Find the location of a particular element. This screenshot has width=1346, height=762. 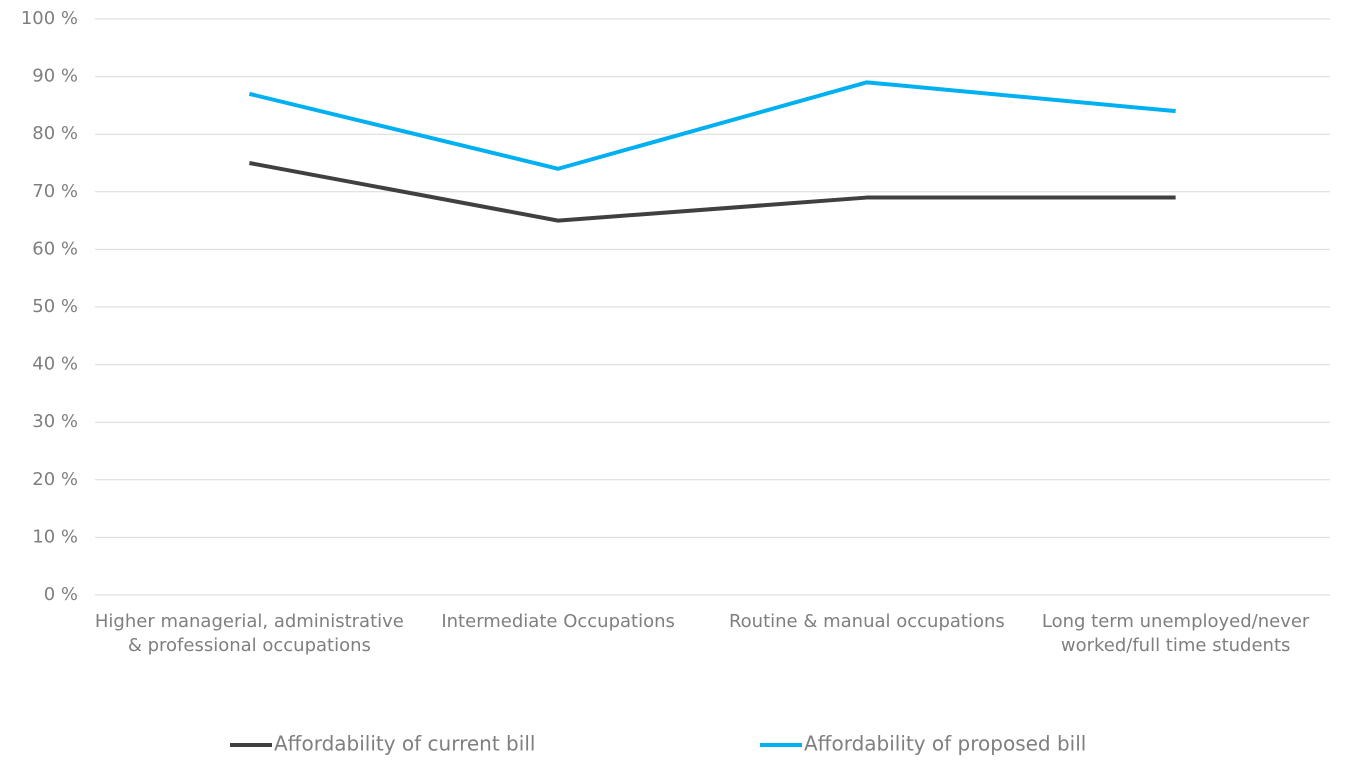

x-tick-label: Intermediate Occupations is located at coordinates (558, 621).